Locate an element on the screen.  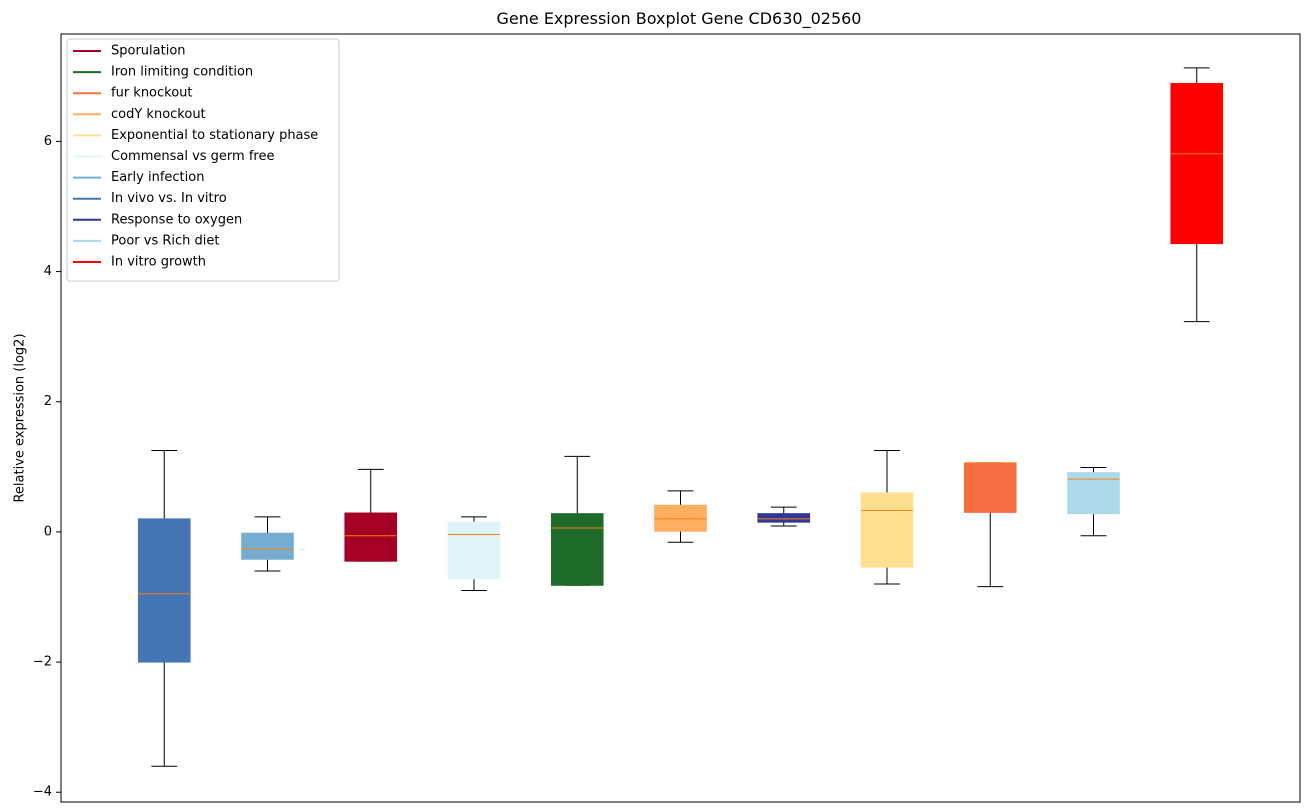
chart-title: Gene Expression Boxplot Gene CD630_02560 is located at coordinates (679, 19).